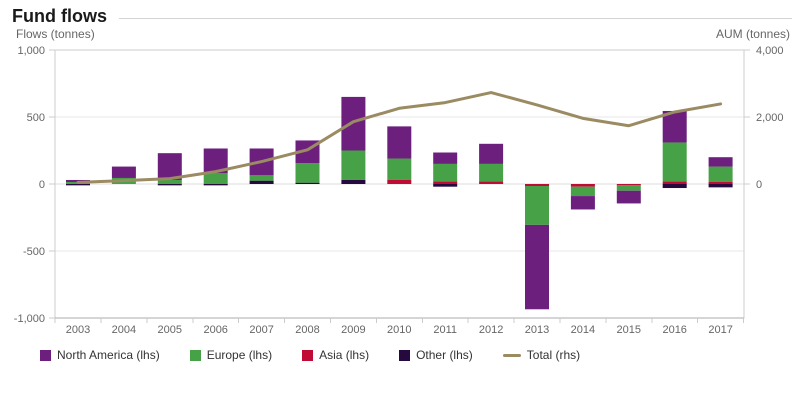 This screenshot has height=400, width=800. I want to click on bar-segment-2012-north, so click(491, 153).